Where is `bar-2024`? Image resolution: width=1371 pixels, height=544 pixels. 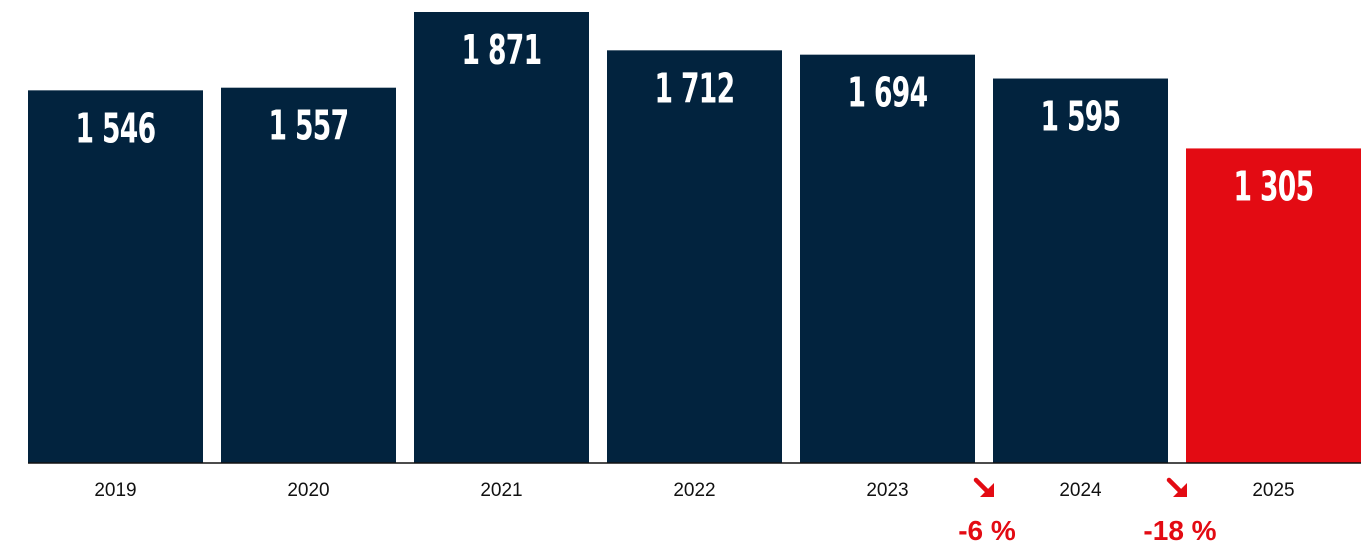 bar-2024 is located at coordinates (1080, 271).